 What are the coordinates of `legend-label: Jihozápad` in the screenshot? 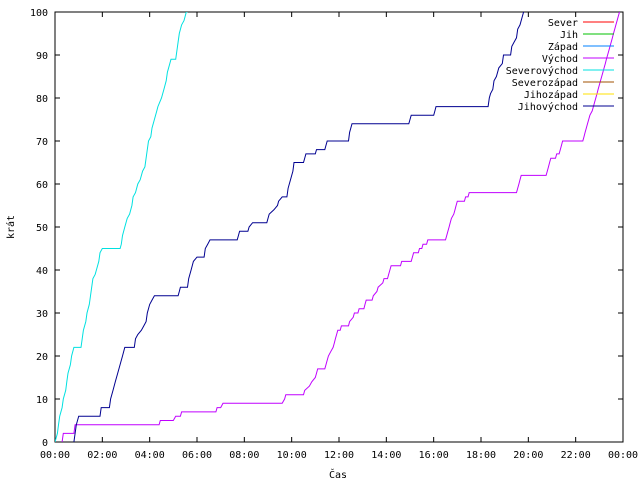 It's located at (551, 95).